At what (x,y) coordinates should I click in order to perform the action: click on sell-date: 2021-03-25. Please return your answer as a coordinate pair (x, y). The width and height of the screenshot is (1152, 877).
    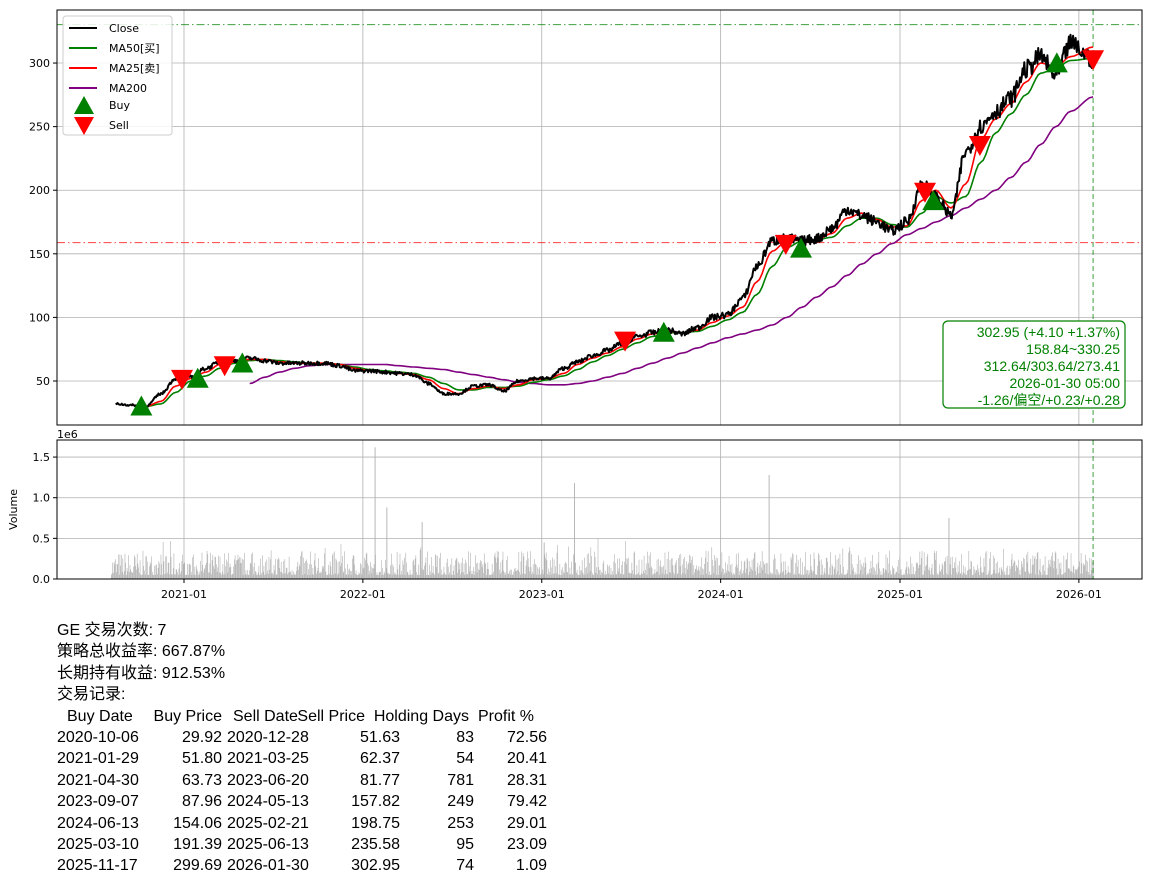
    Looking at the image, I should click on (268, 759).